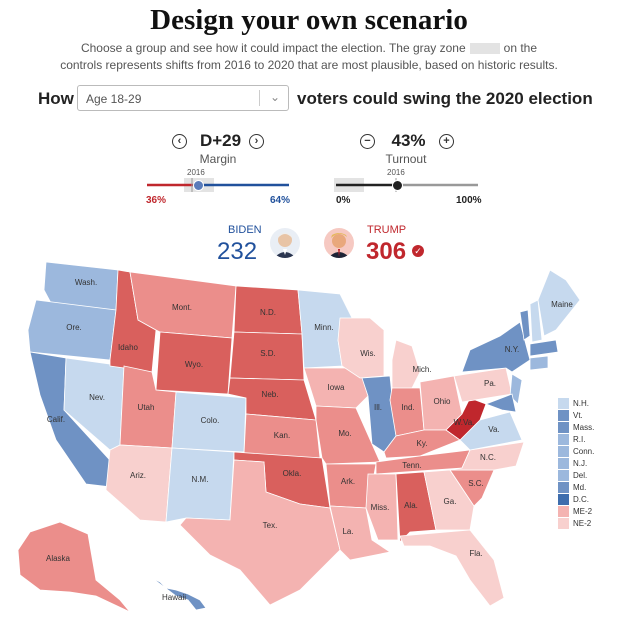  I want to click on sentence-rest: voters could swing the 2020 election, so click(445, 98).